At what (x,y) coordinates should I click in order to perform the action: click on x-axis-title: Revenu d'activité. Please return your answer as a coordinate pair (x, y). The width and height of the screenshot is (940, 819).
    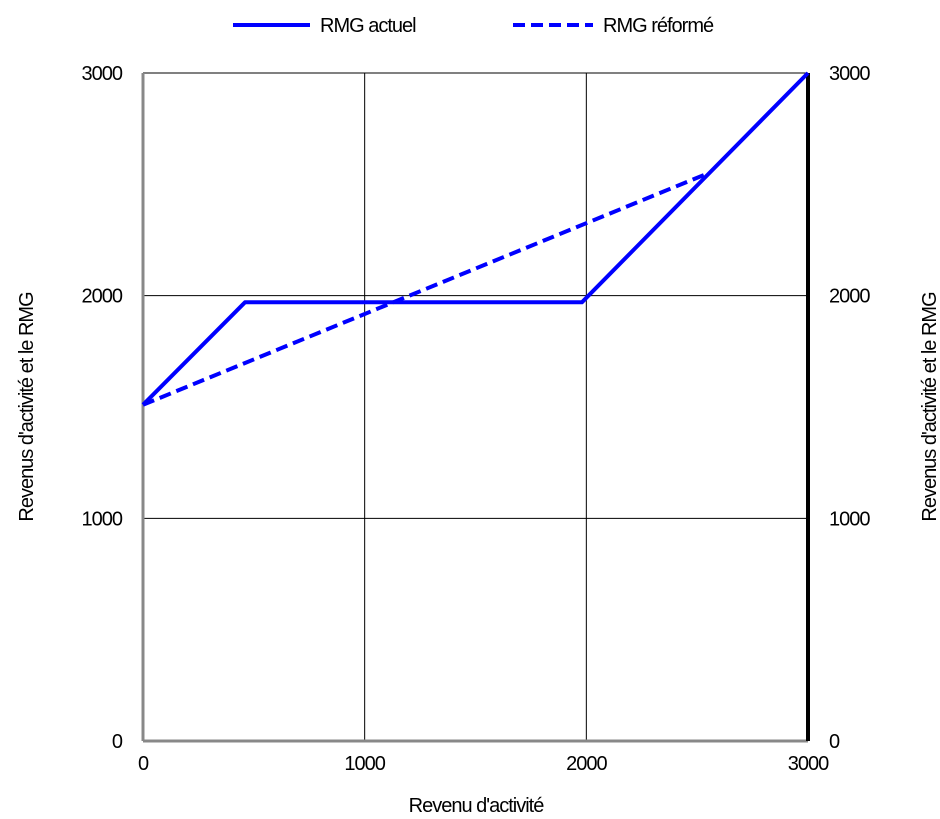
    Looking at the image, I should click on (477, 806).